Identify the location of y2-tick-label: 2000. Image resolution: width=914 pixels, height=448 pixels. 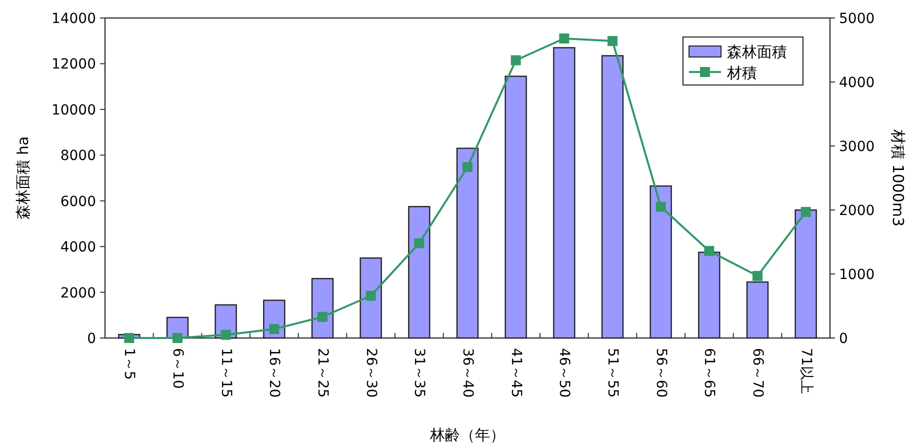
(857, 211).